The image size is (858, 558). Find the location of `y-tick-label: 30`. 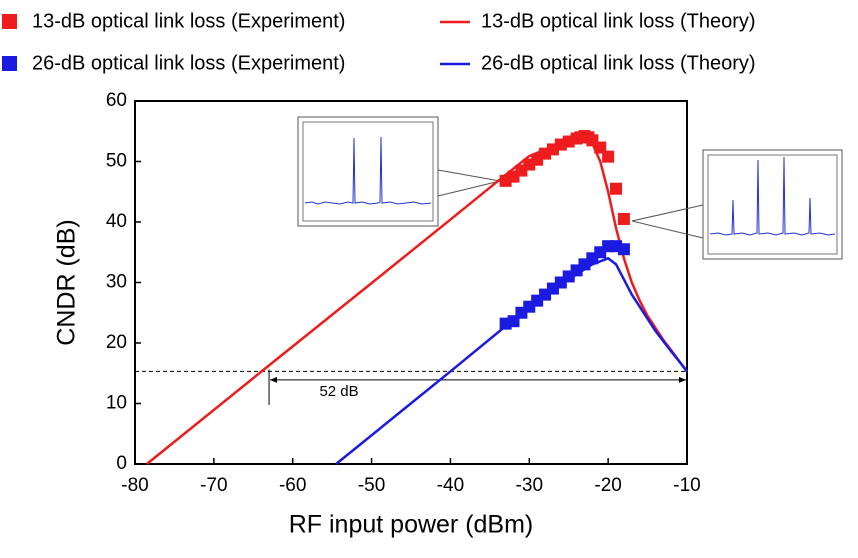

y-tick-label: 30 is located at coordinates (116, 282).